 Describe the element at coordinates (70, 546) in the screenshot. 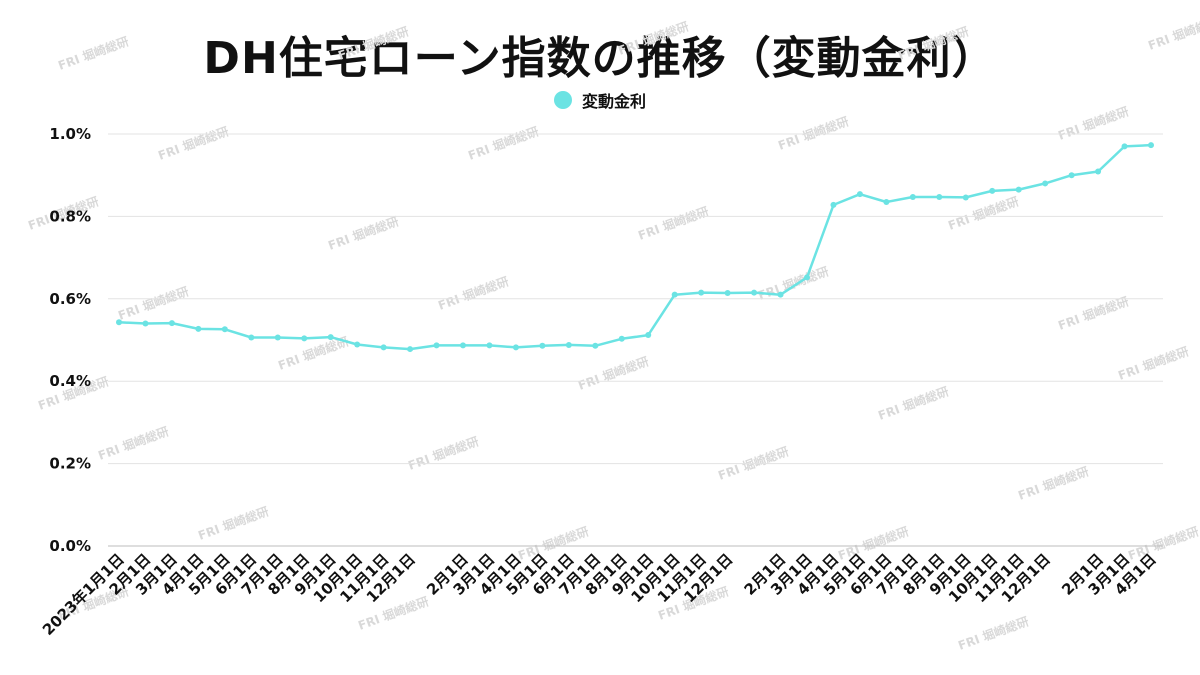

I see `y-tick-label: 0.0%` at that location.